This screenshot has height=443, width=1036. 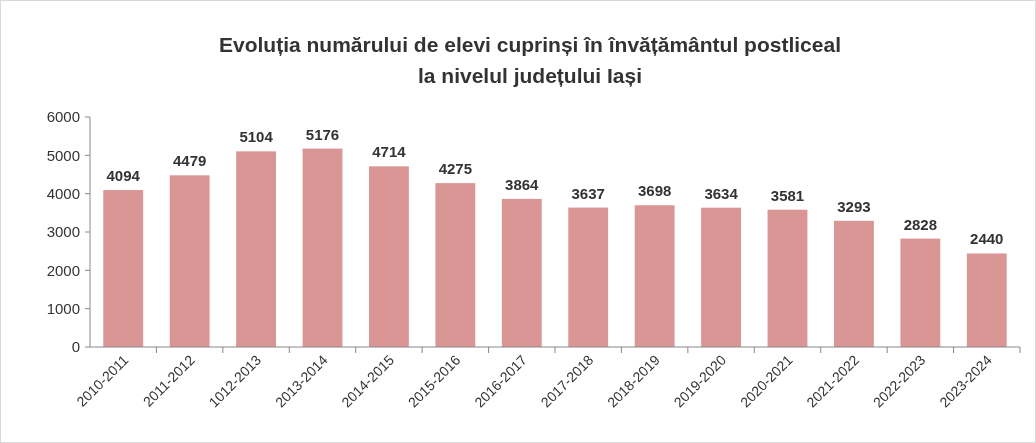 I want to click on y-tick-label: 2000, so click(x=63, y=270).